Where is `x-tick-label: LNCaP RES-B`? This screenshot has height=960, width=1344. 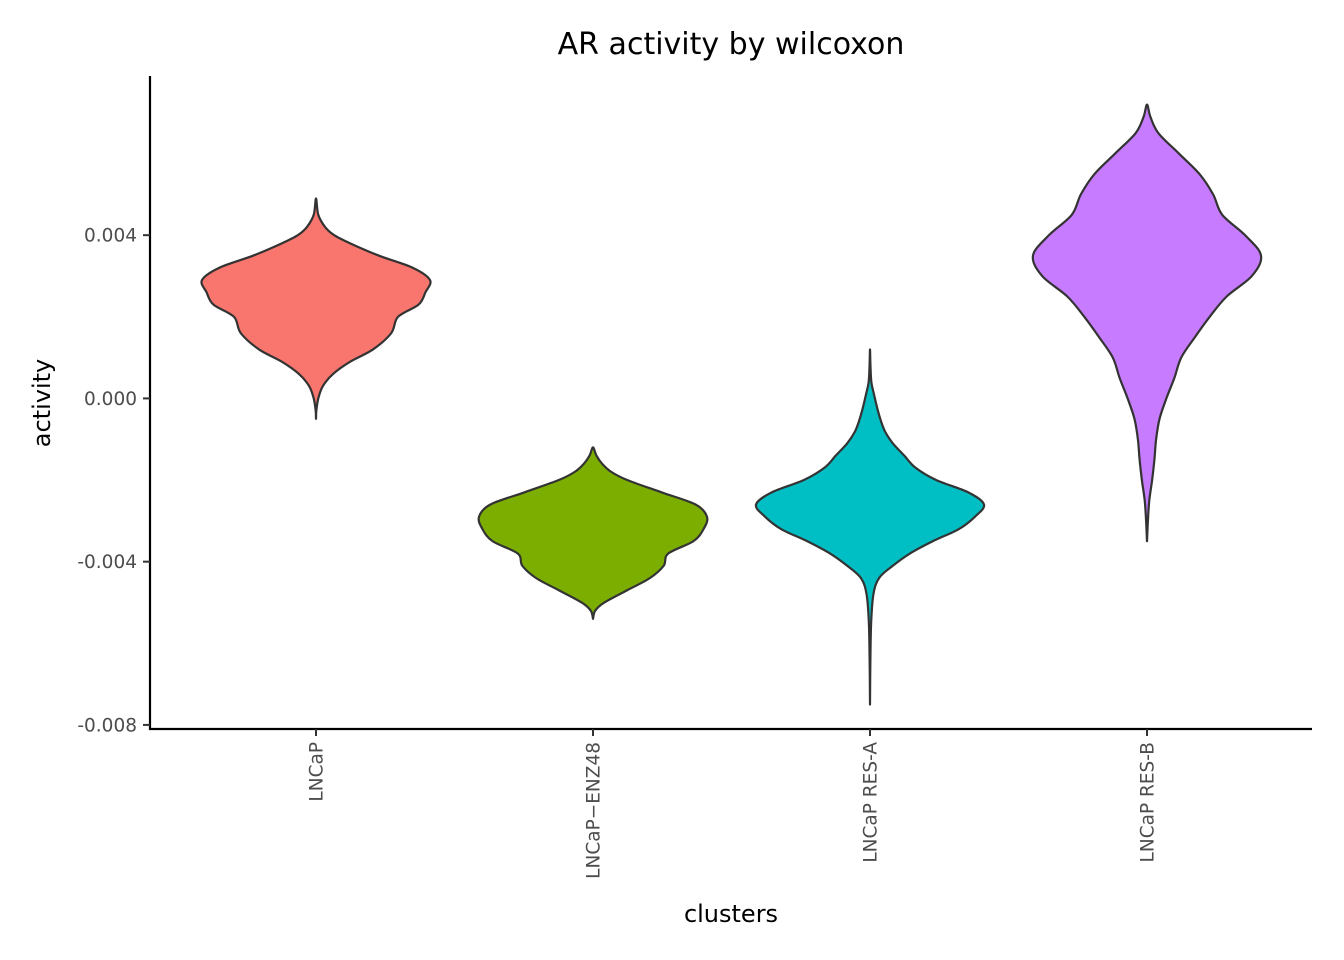 x-tick-label: LNCaP RES-B is located at coordinates (1148, 802).